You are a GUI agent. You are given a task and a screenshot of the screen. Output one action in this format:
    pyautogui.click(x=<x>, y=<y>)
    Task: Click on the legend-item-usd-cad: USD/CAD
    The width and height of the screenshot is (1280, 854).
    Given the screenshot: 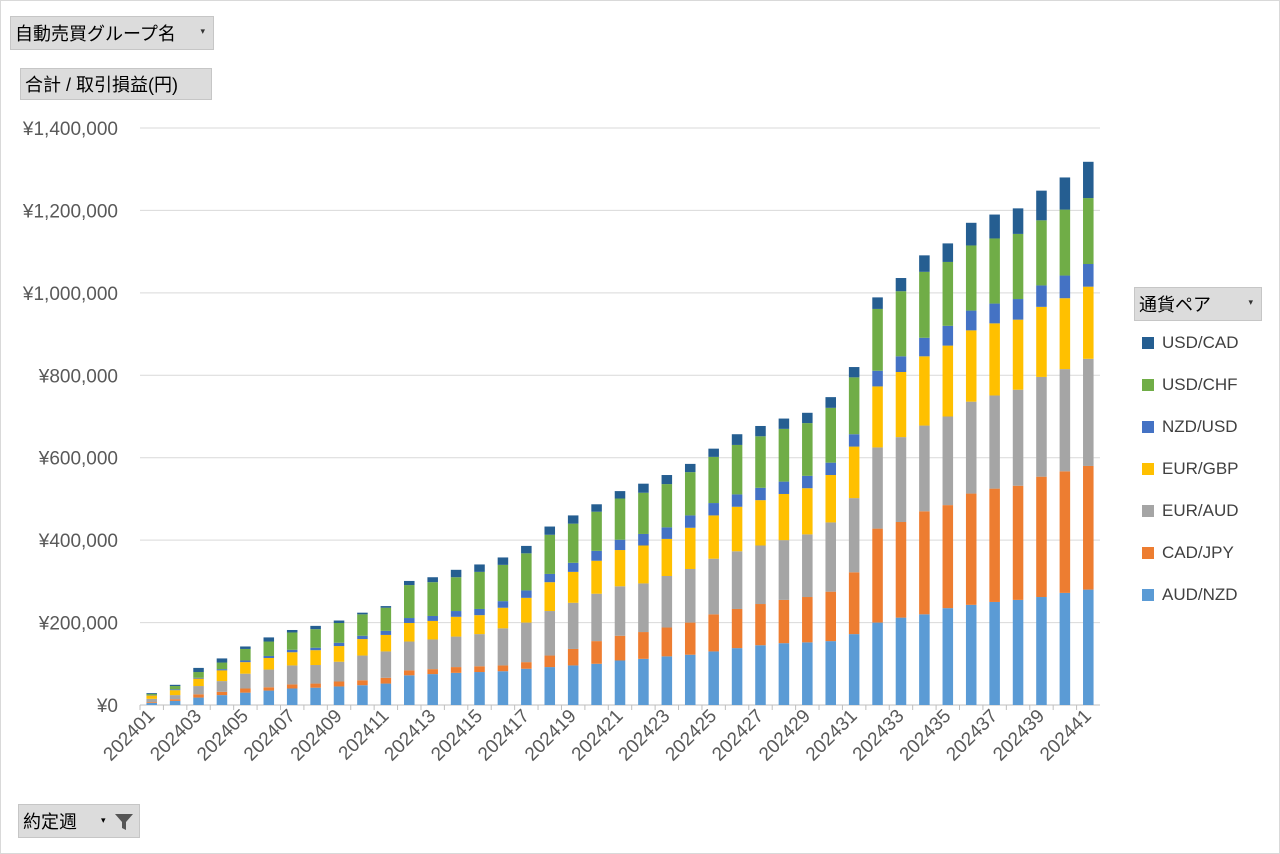 What is the action you would take?
    pyautogui.click(x=1190, y=343)
    